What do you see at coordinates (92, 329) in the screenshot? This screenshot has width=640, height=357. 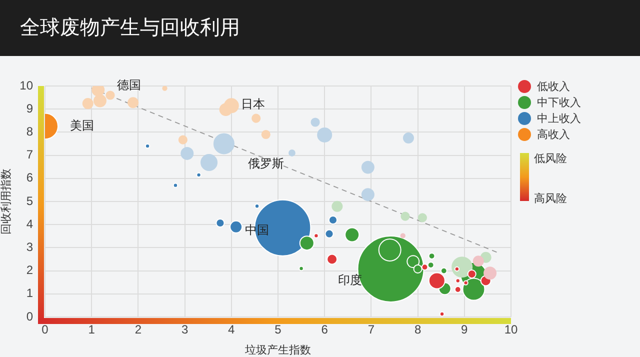 I see `x-tick-label: 1` at bounding box center [92, 329].